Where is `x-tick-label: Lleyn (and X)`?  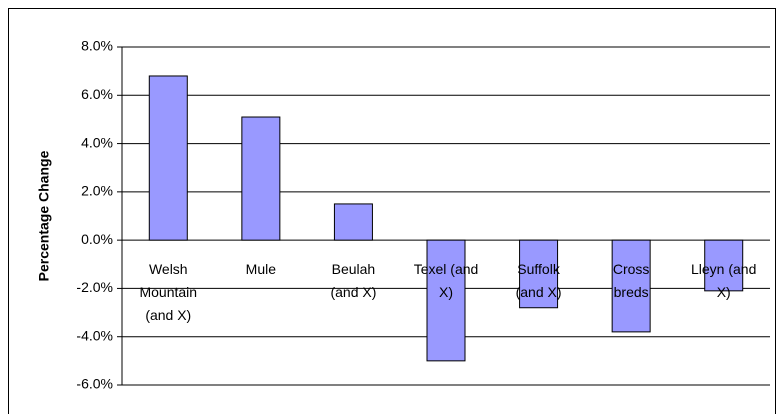 x-tick-label: Lleyn (and X) is located at coordinates (724, 281).